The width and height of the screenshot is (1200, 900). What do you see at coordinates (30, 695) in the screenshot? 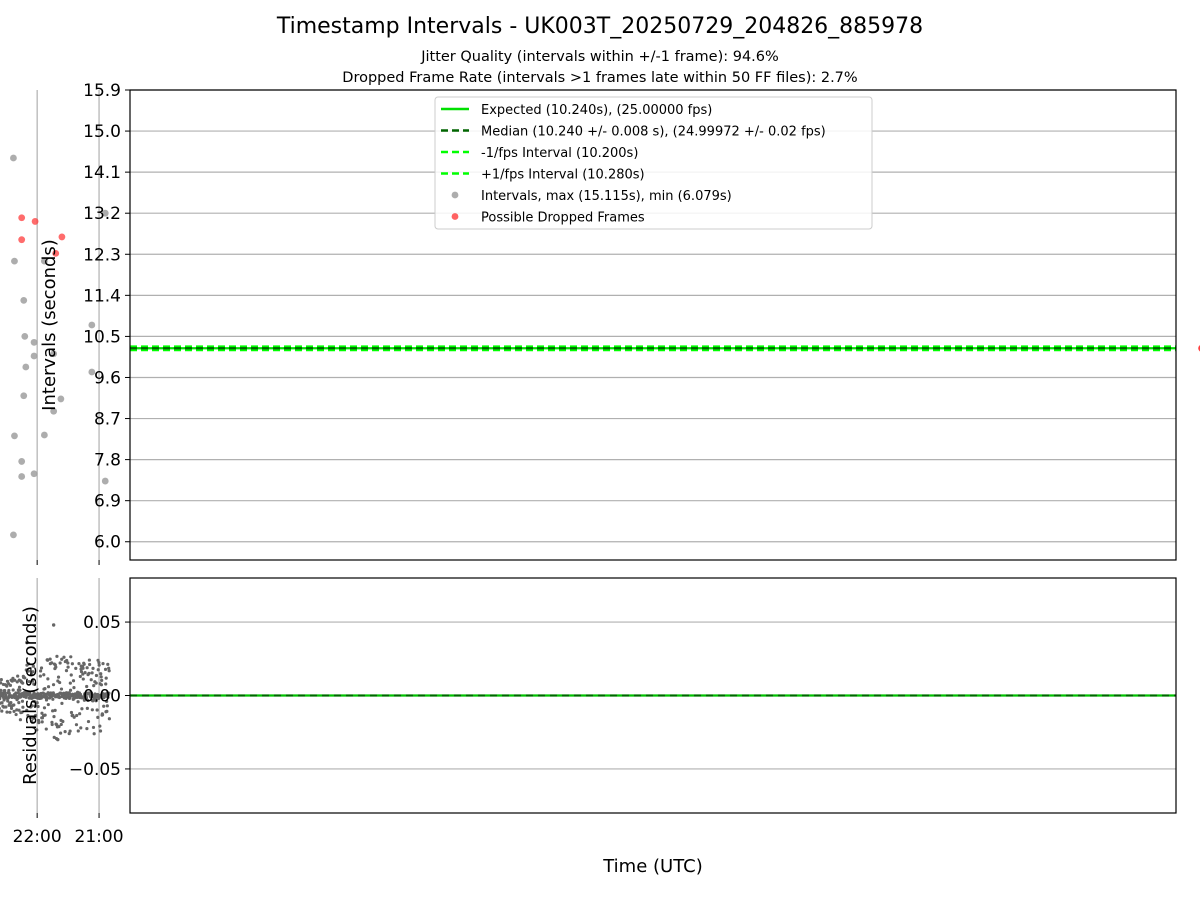
I see `bottom-y-axis-label: Residuals (seconds)` at bounding box center [30, 695].